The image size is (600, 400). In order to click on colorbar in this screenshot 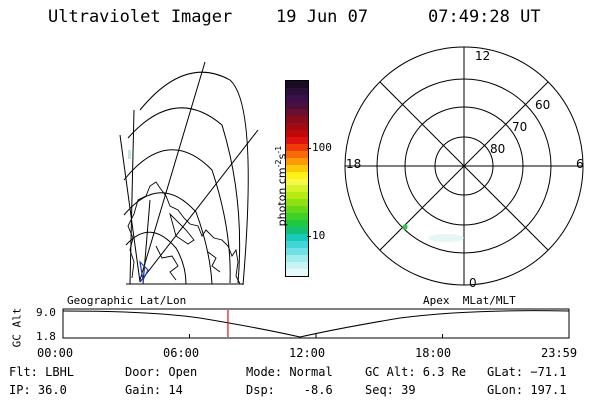, I will do `click(297, 178)`.